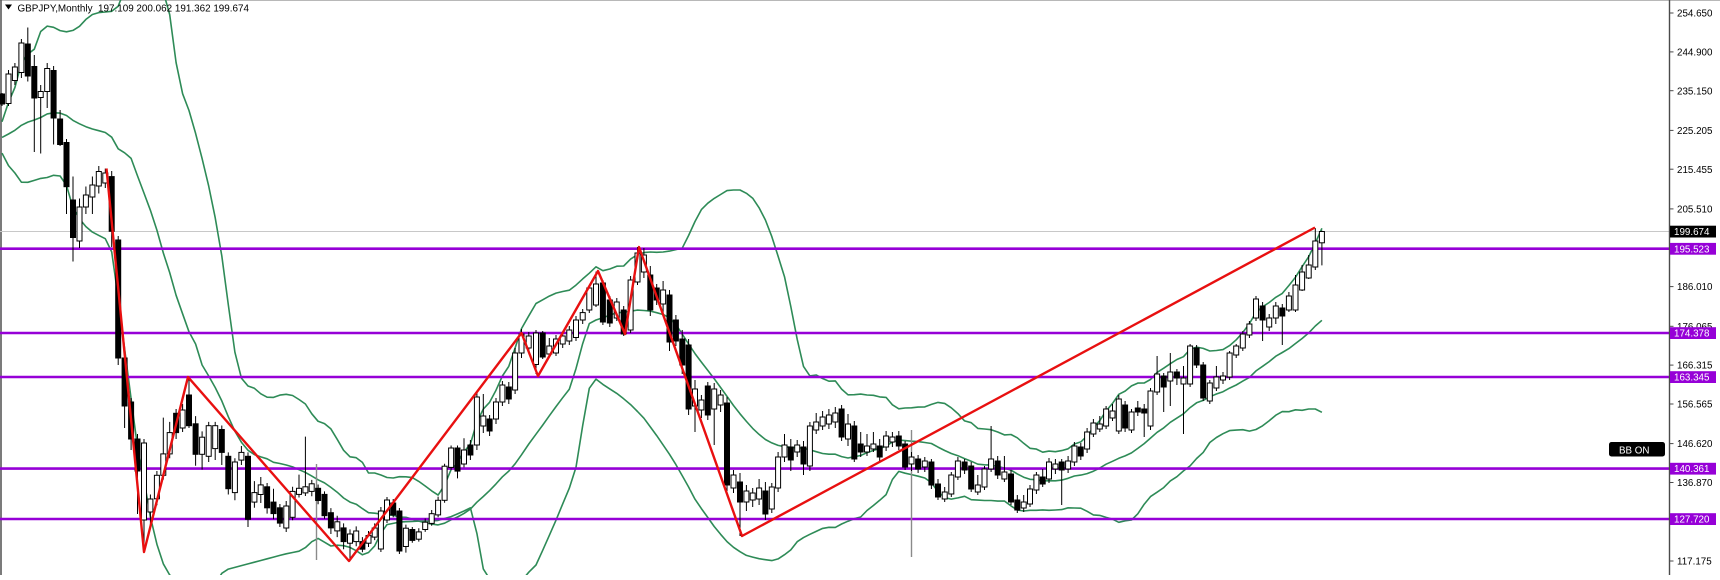 The height and width of the screenshot is (580, 1720). I want to click on svg-text: 215.455, so click(1695, 170).